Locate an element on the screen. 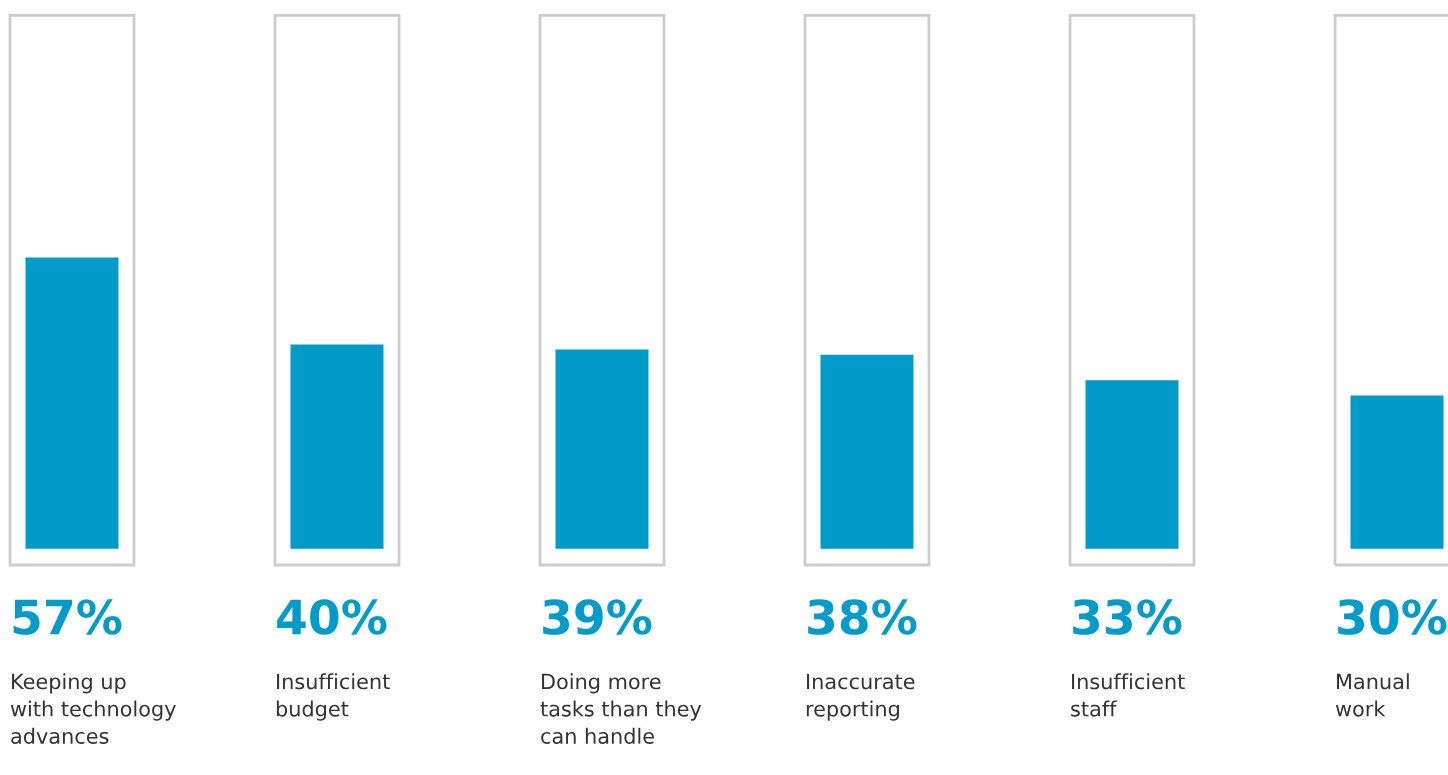  data-label: 39% is located at coordinates (597, 617).